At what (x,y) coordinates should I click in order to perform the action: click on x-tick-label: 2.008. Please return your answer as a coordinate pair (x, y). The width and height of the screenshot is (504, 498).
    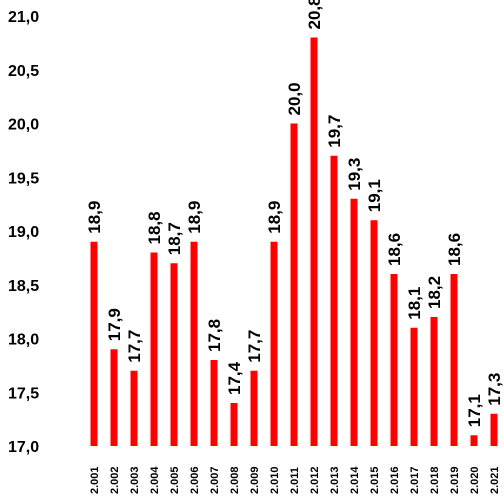
    Looking at the image, I should click on (235, 480).